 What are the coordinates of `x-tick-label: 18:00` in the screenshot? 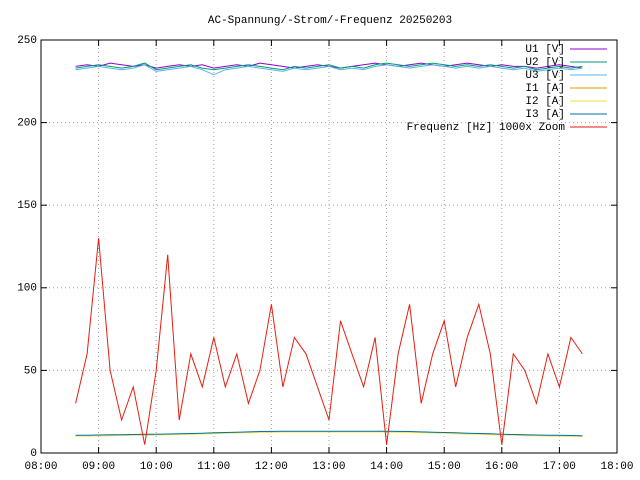 It's located at (616, 467).